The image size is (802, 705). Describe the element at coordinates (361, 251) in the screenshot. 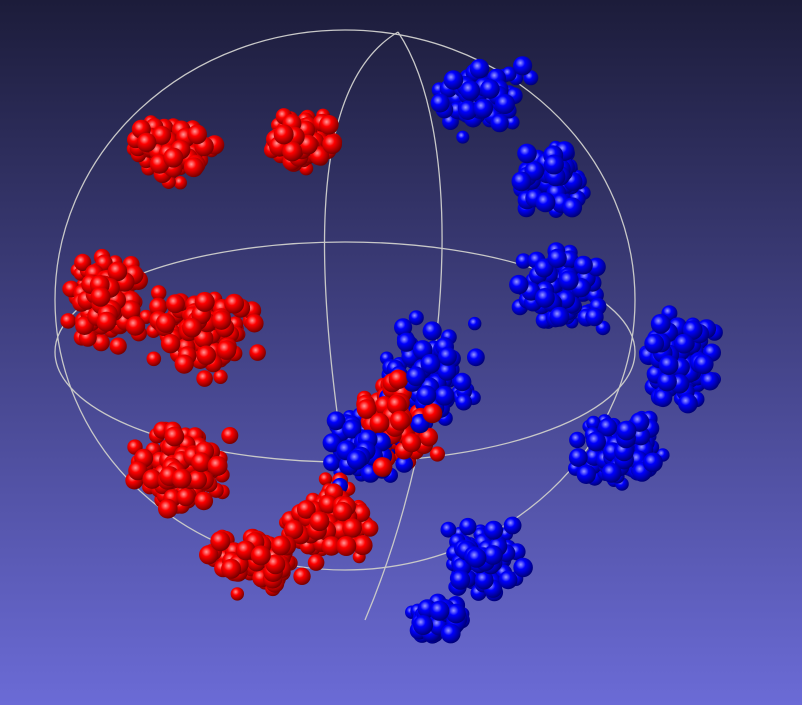

I see `trackball-ring-side` at that location.